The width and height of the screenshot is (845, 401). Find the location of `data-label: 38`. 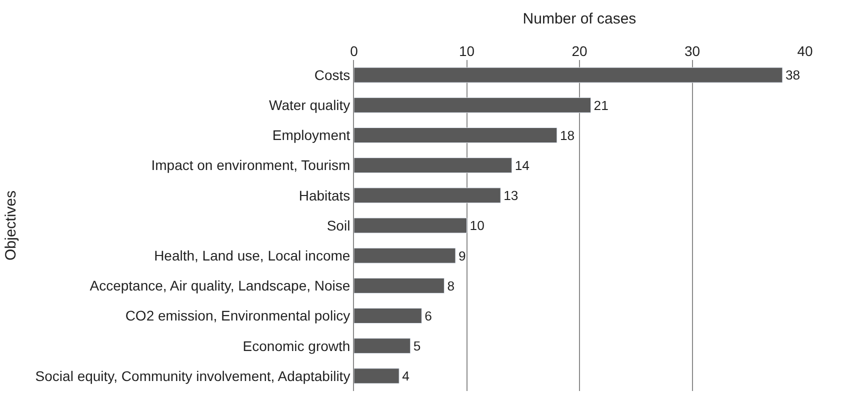

data-label: 38 is located at coordinates (792, 75).